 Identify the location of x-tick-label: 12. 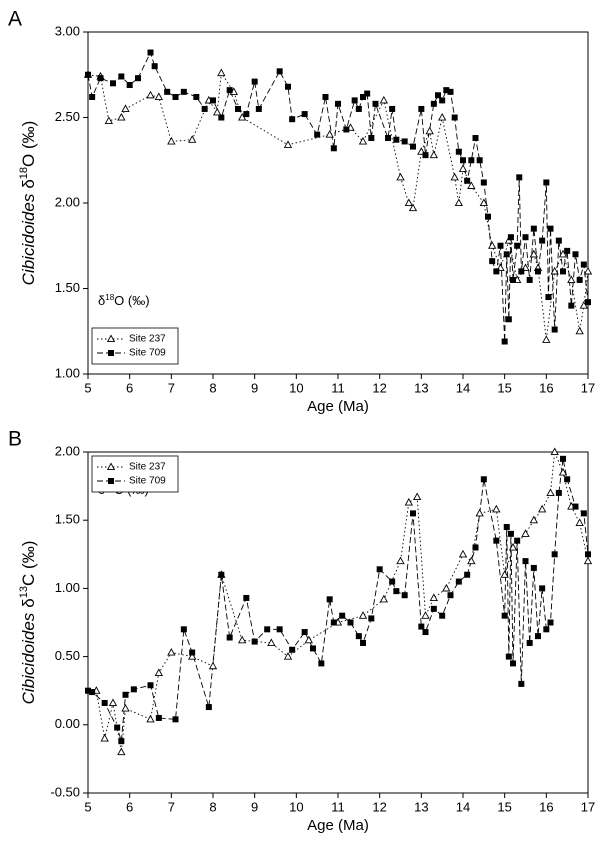
(379, 806).